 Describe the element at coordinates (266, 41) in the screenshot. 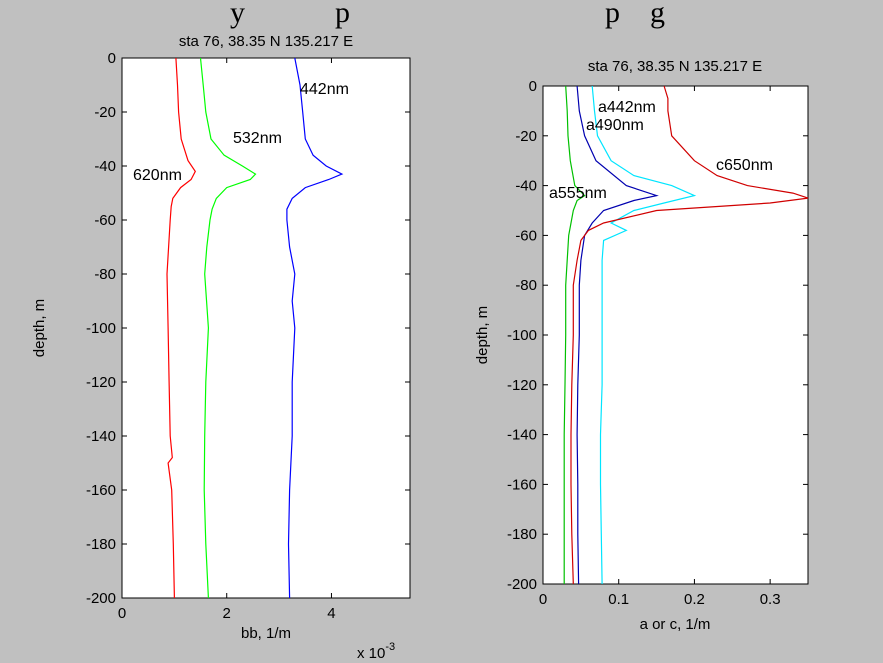

I see `left-title: sta 76, 38.35 N 135.217 E` at that location.